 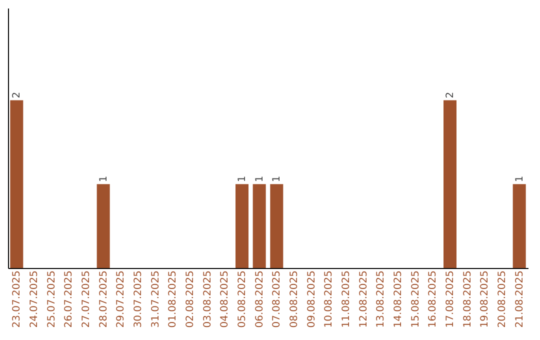 What do you see at coordinates (502, 299) in the screenshot?
I see `x-tick-label: 20.08.2025` at bounding box center [502, 299].